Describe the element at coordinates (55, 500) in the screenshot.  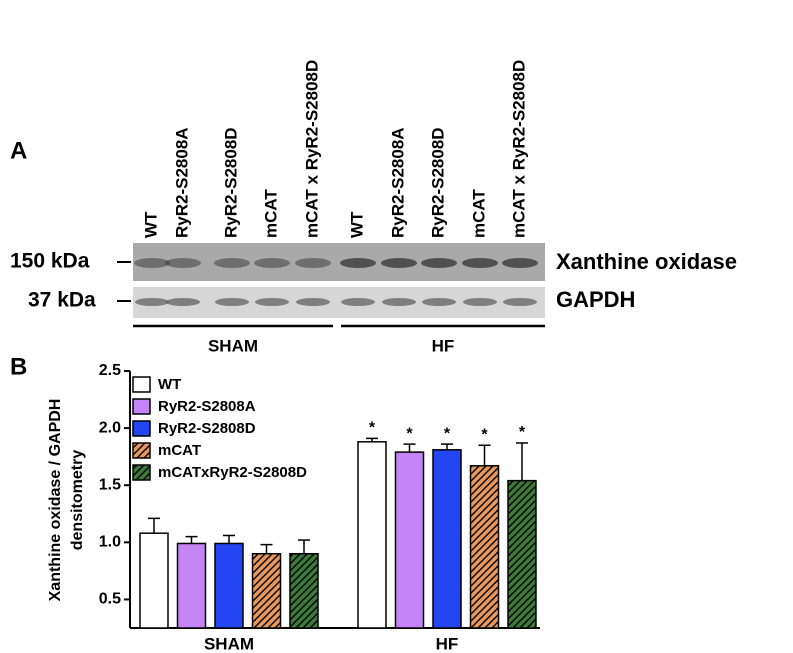
I see `y-axis-label: Xanthine oxidase / GAPDH` at that location.